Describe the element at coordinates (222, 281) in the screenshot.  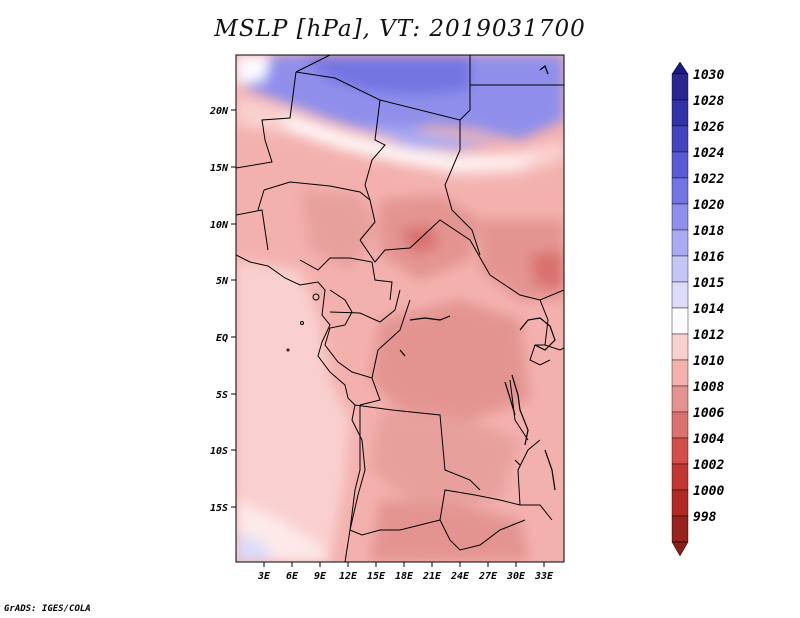
I see `lat-label: 5N` at that location.